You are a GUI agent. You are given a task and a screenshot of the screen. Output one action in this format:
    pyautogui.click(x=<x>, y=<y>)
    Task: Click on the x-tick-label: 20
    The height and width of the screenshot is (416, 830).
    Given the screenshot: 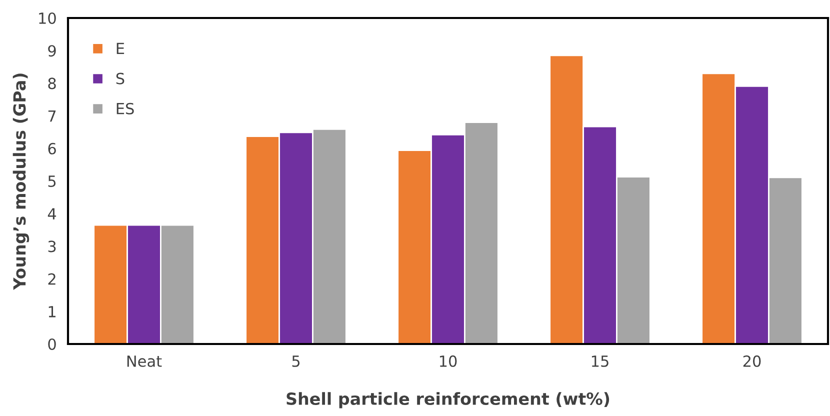 What is the action you would take?
    pyautogui.click(x=752, y=361)
    